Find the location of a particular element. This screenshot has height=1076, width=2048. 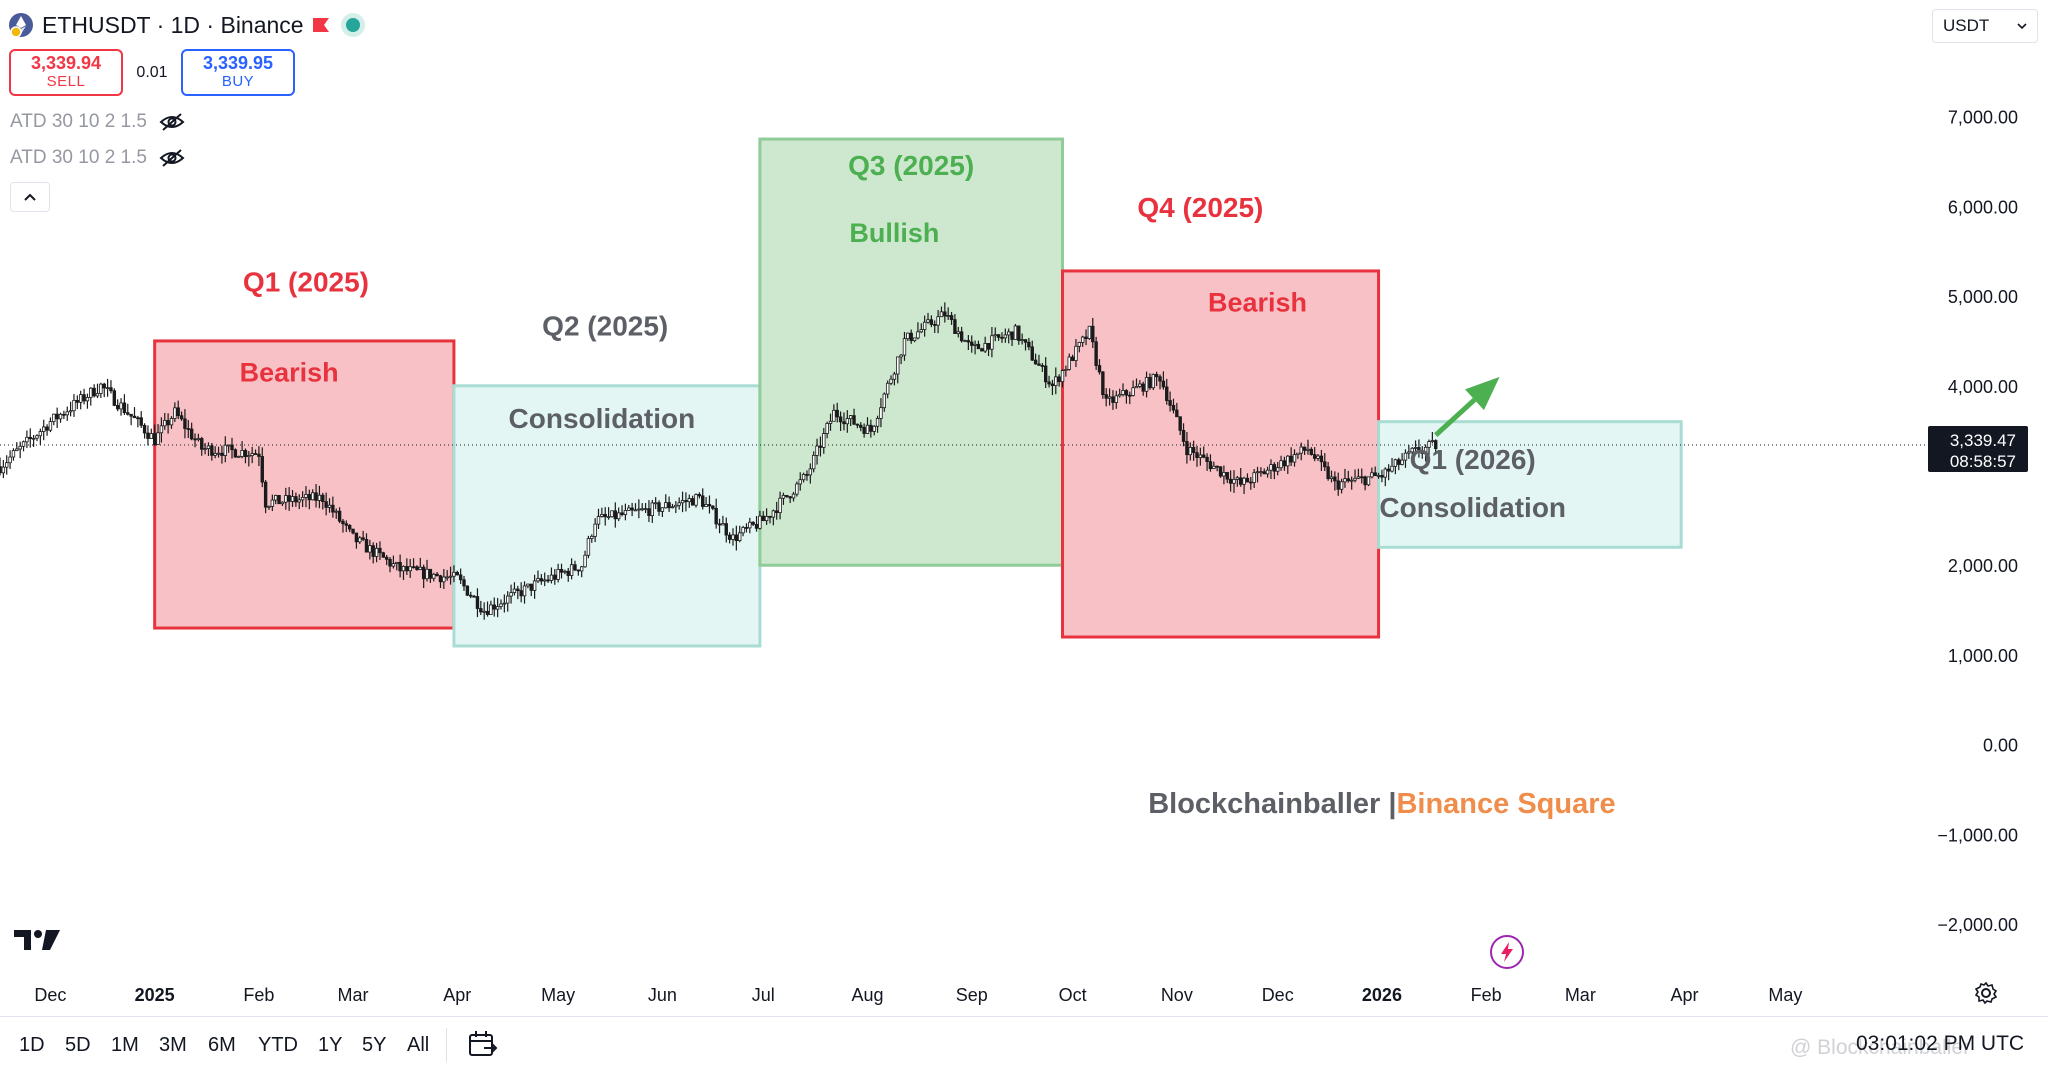

gear-icon is located at coordinates (1986, 993).